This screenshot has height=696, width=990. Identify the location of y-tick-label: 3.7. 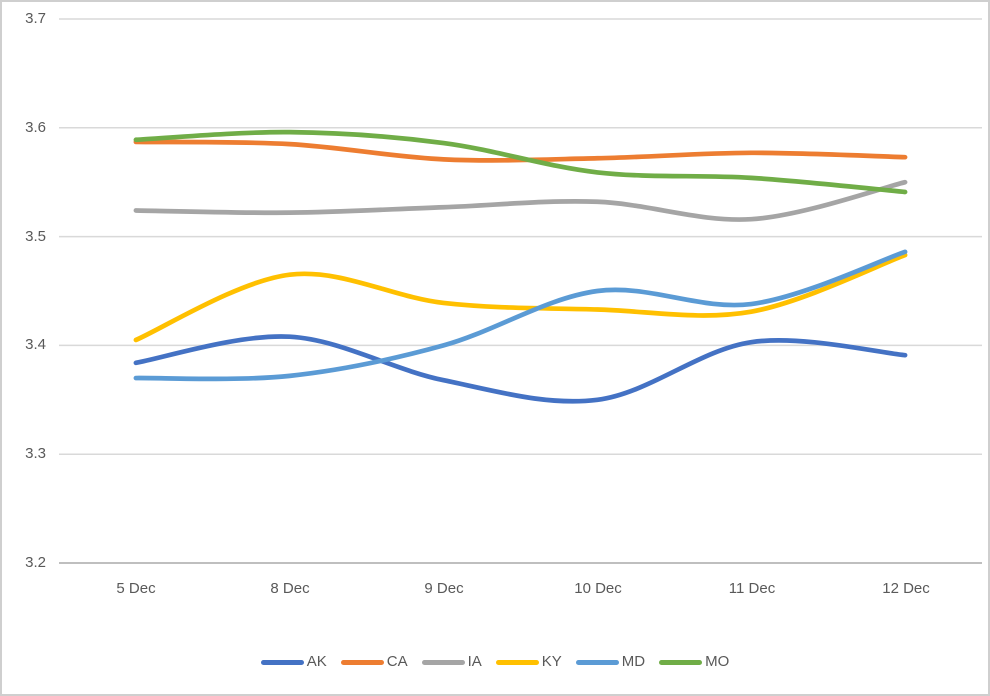
(35, 18).